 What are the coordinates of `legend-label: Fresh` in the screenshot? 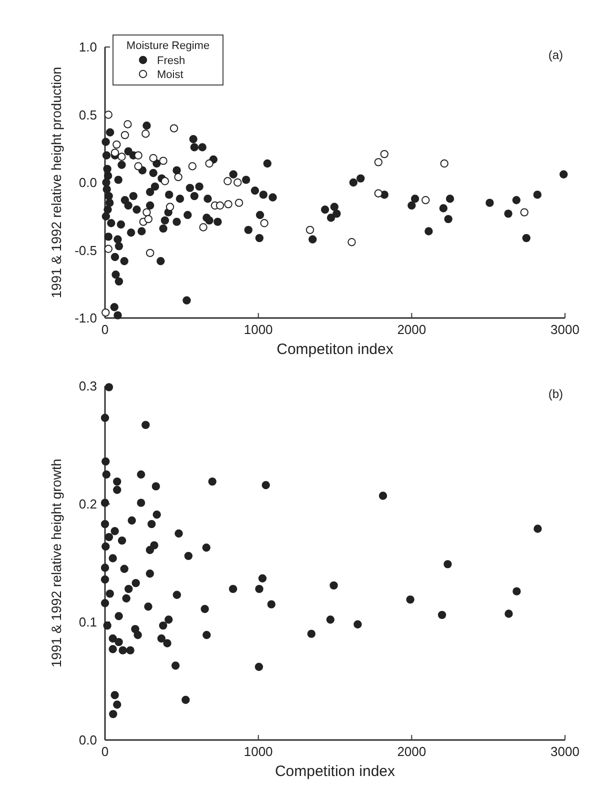 It's located at (171, 61).